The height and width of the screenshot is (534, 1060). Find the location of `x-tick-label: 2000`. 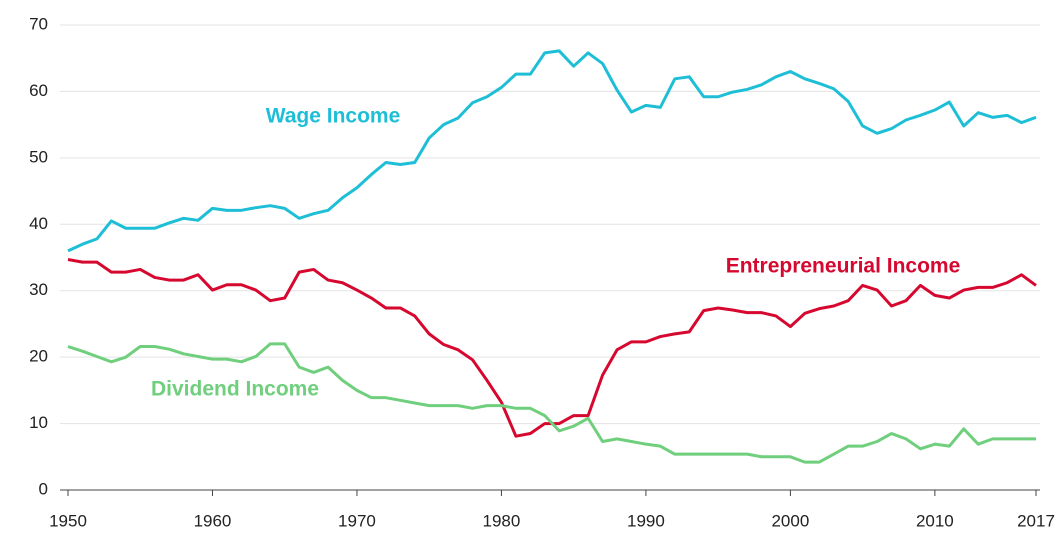

x-tick-label: 2000 is located at coordinates (790, 520).